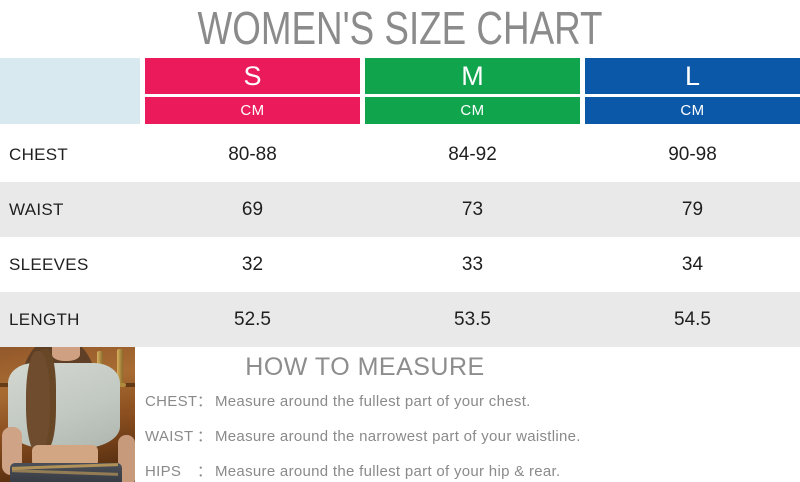  I want to click on size-header-m: M, so click(472, 76).